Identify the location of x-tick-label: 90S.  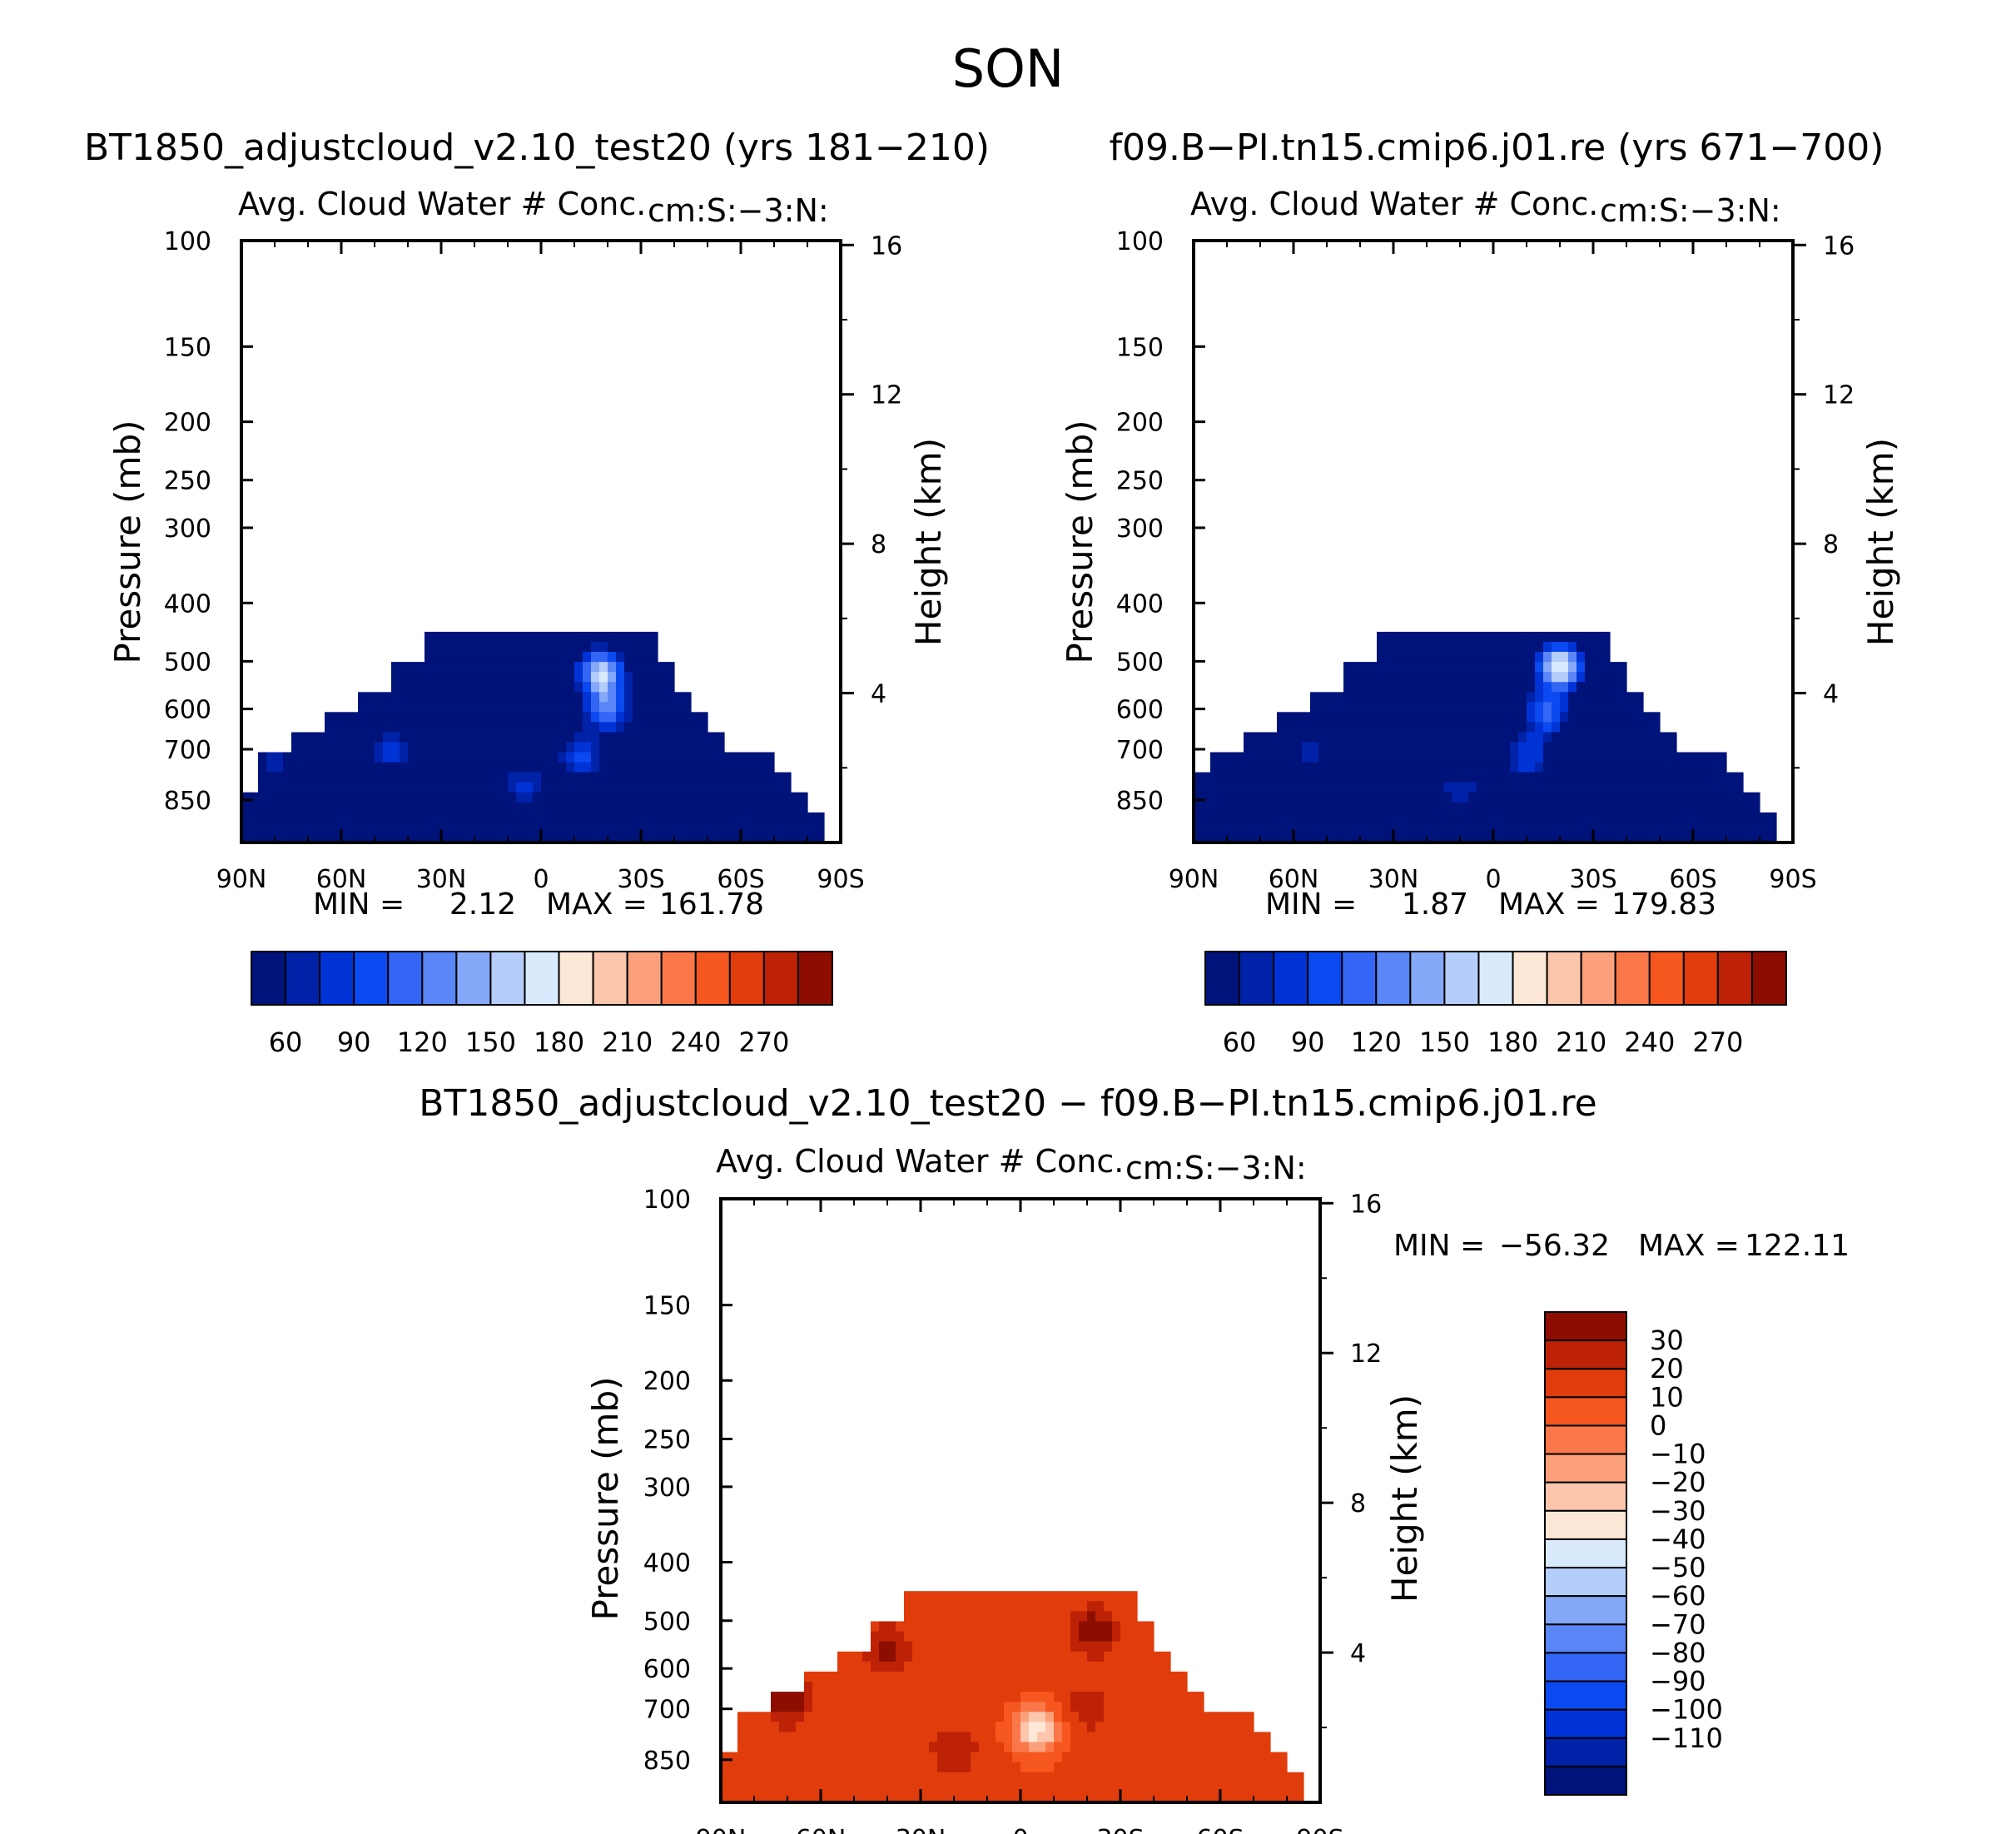
(840, 879).